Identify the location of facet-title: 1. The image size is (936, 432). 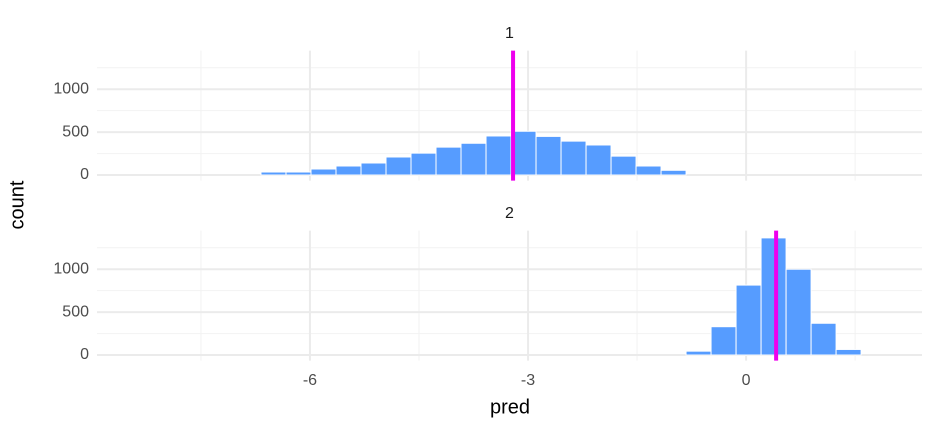
(509, 33).